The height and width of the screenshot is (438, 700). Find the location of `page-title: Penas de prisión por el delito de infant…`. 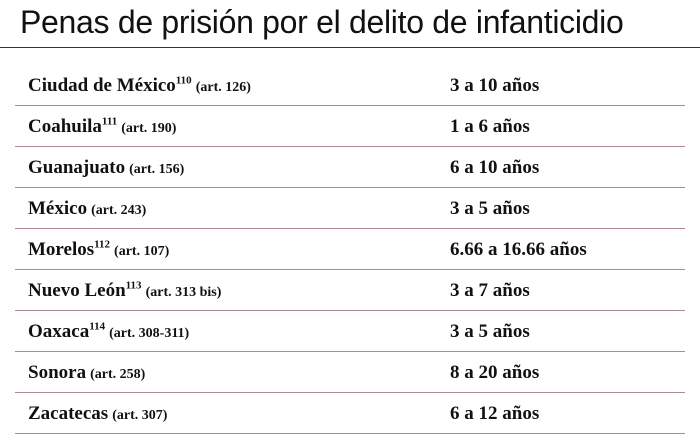

page-title: Penas de prisión por el delito de infant… is located at coordinates (322, 22).